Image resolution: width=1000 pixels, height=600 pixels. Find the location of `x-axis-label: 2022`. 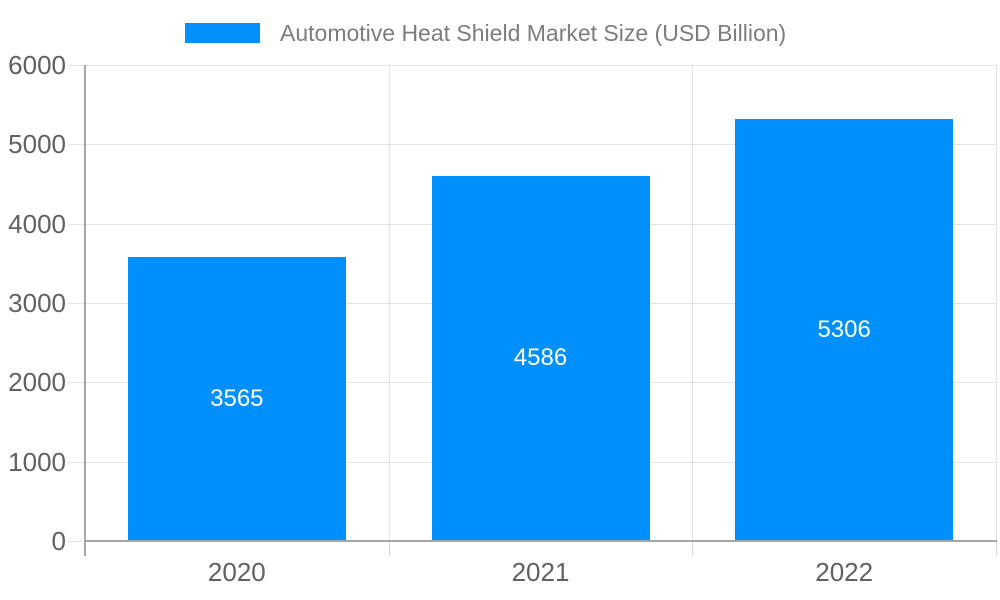

x-axis-label: 2022 is located at coordinates (844, 572).